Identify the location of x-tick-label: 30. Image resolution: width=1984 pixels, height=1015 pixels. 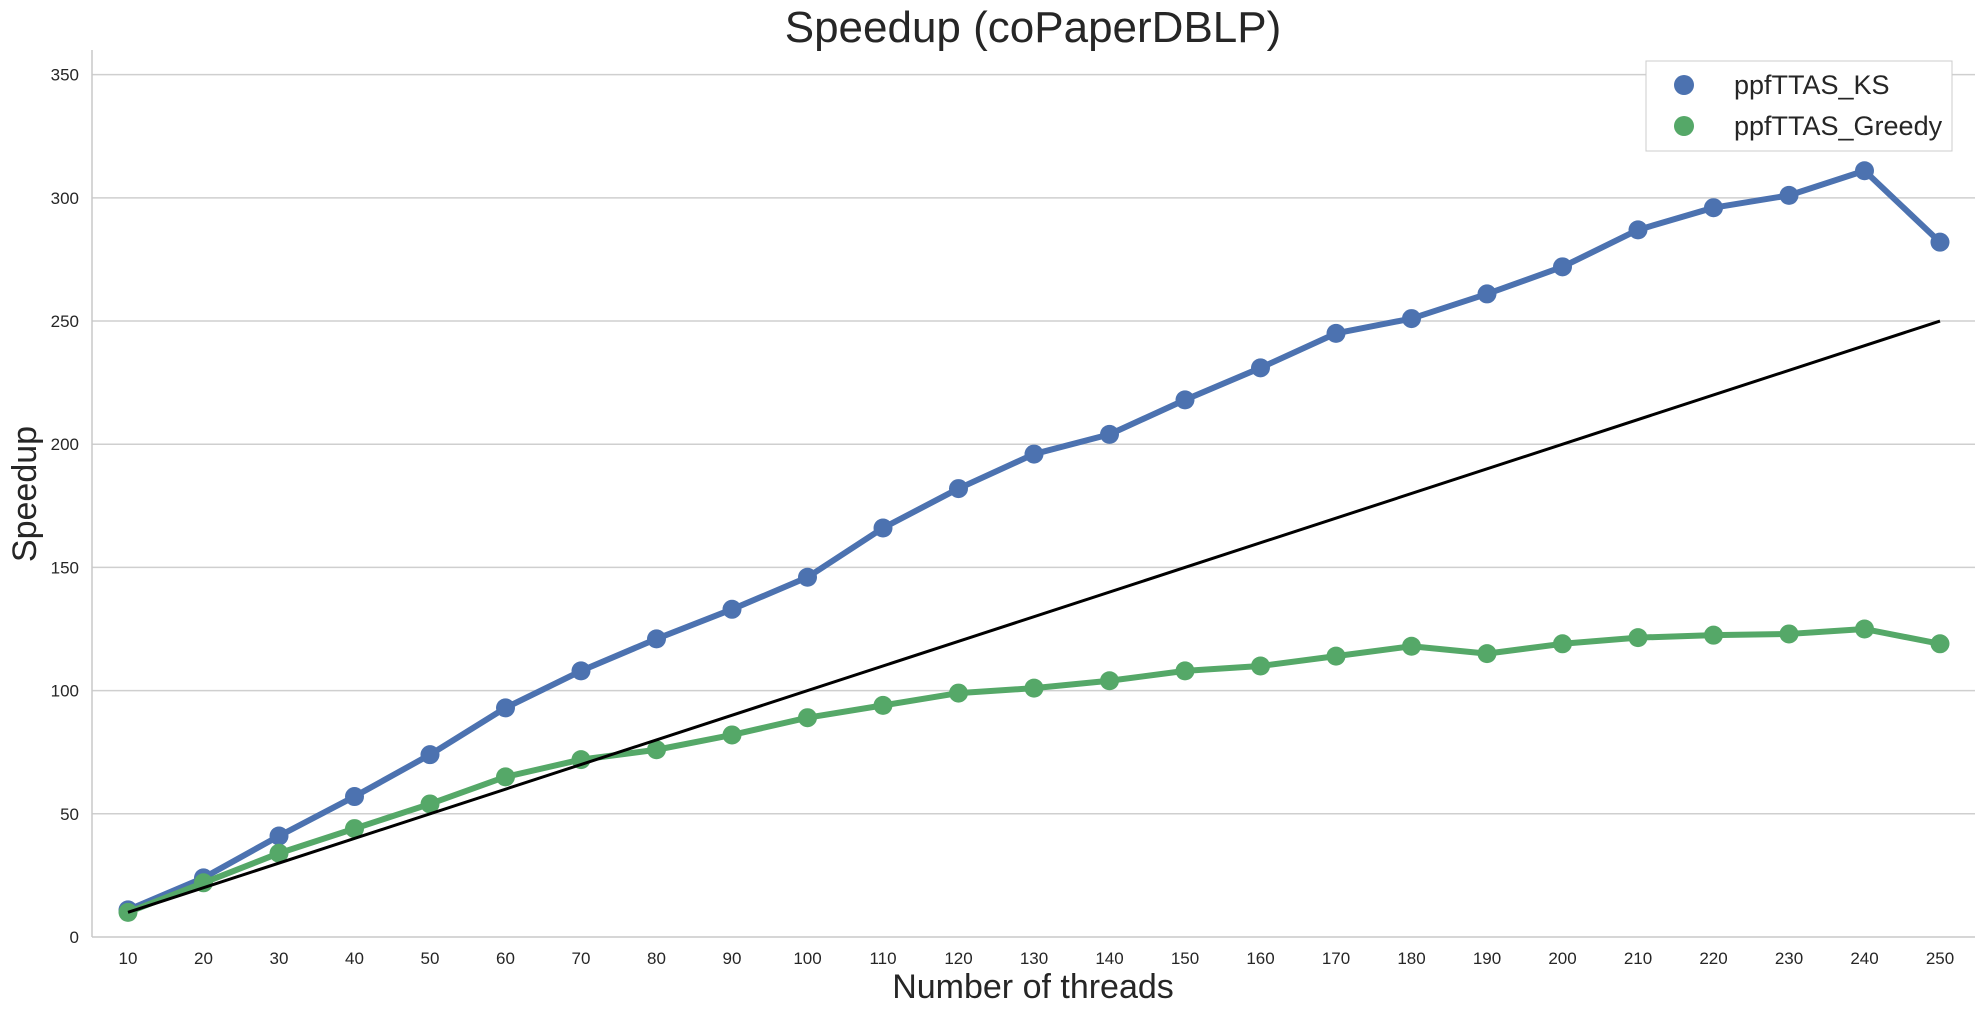
(279, 958).